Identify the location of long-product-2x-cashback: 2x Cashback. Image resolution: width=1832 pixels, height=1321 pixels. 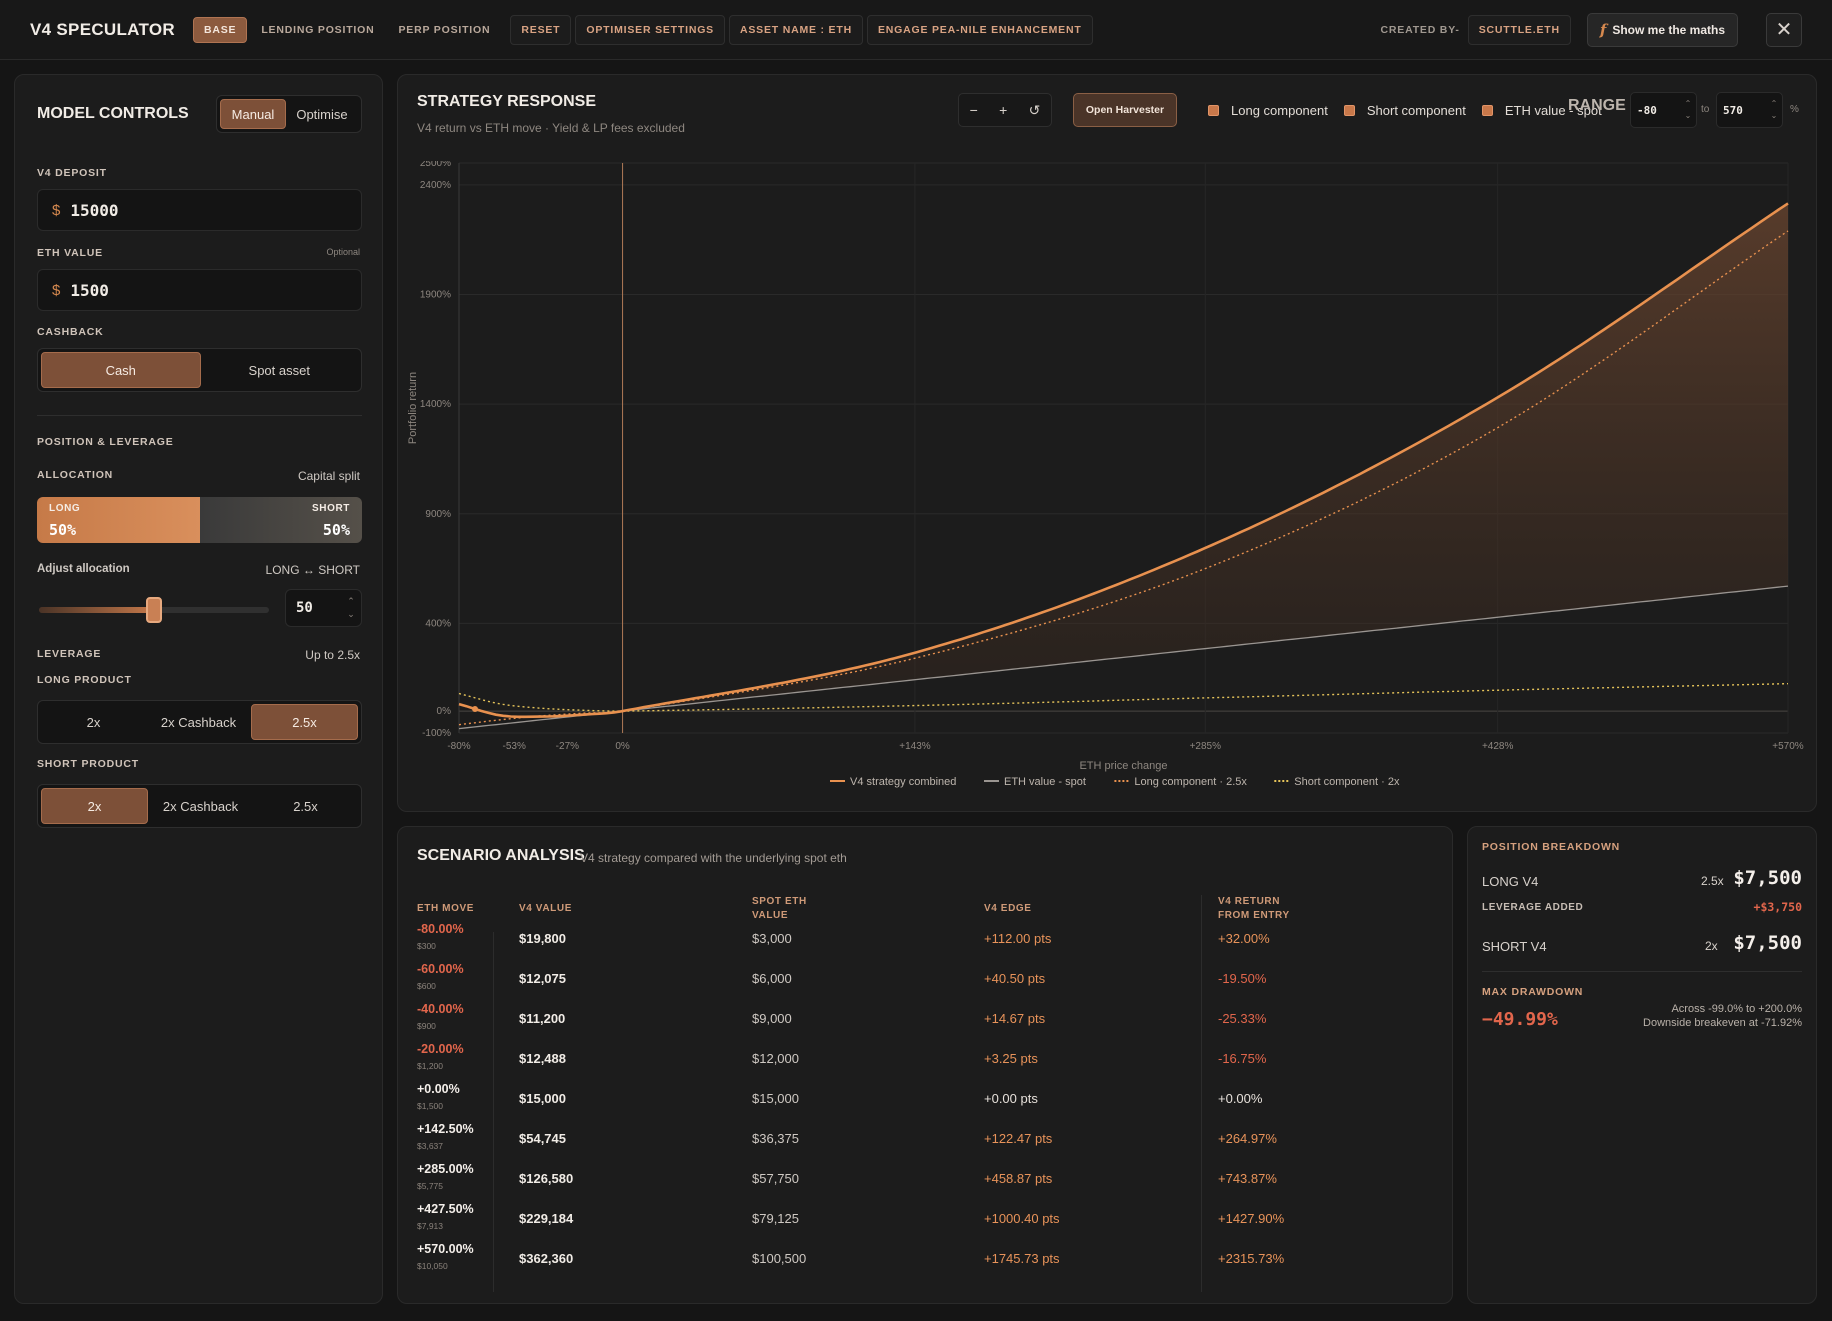
(198, 722).